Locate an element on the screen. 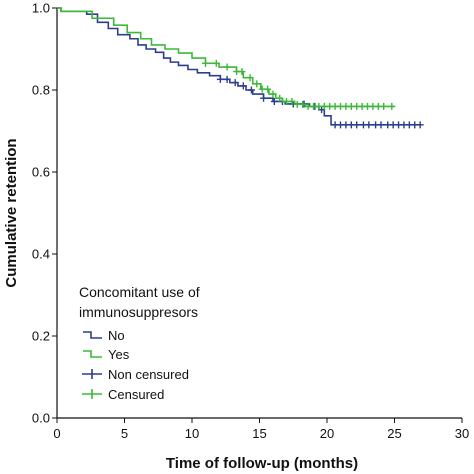 The width and height of the screenshot is (474, 474). x-tick-label: 0 is located at coordinates (56, 433).